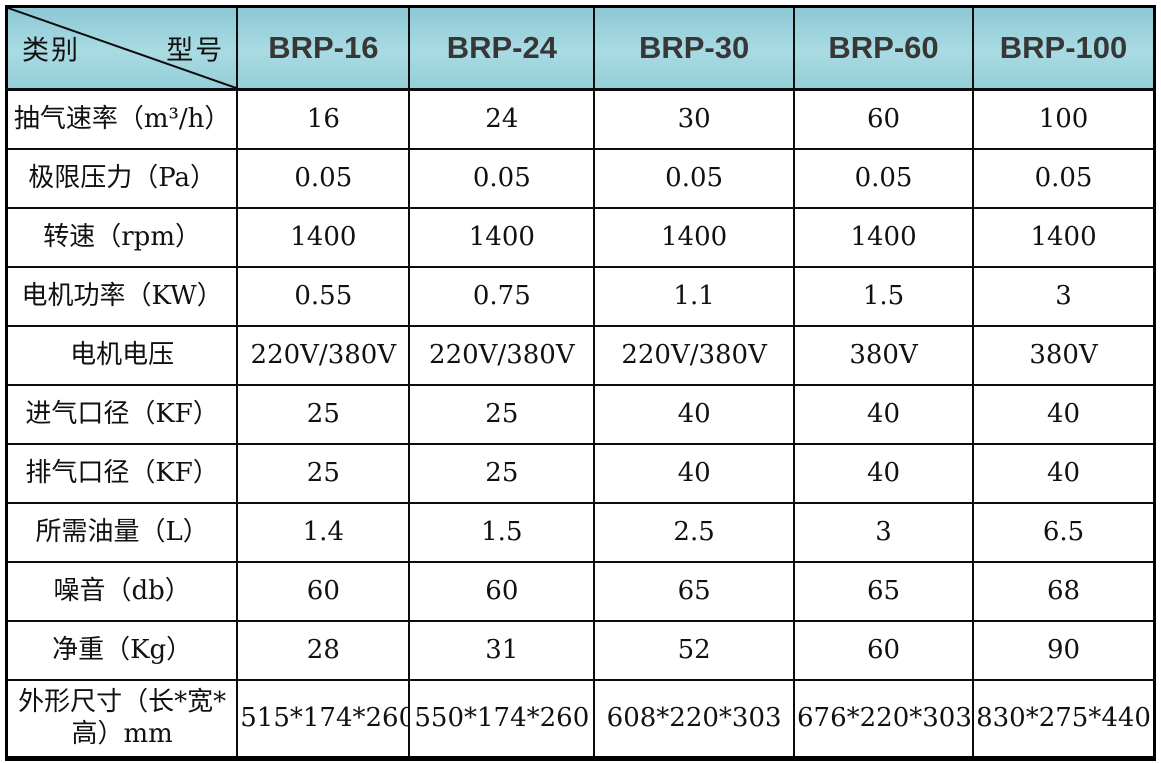 This screenshot has height=763, width=1161. What do you see at coordinates (122, 719) in the screenshot?
I see `row-label: 外形尺寸（长*宽*高）mm` at bounding box center [122, 719].